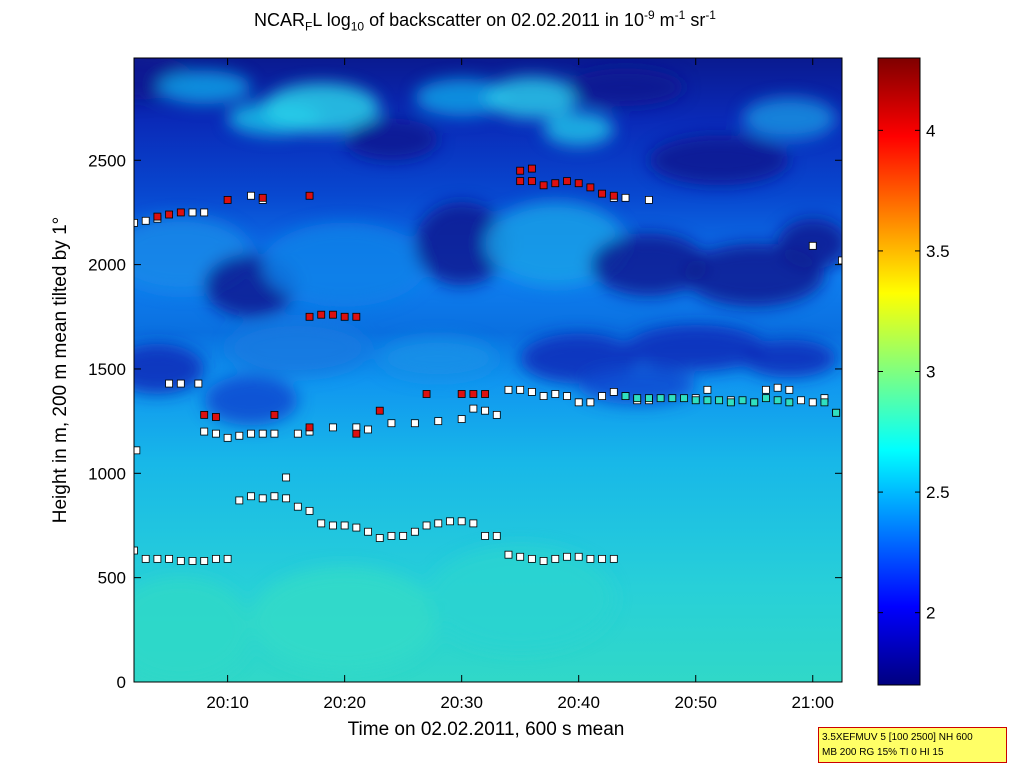 The image size is (1023, 767). I want to click on colorbar-tick-label: 3, so click(930, 372).